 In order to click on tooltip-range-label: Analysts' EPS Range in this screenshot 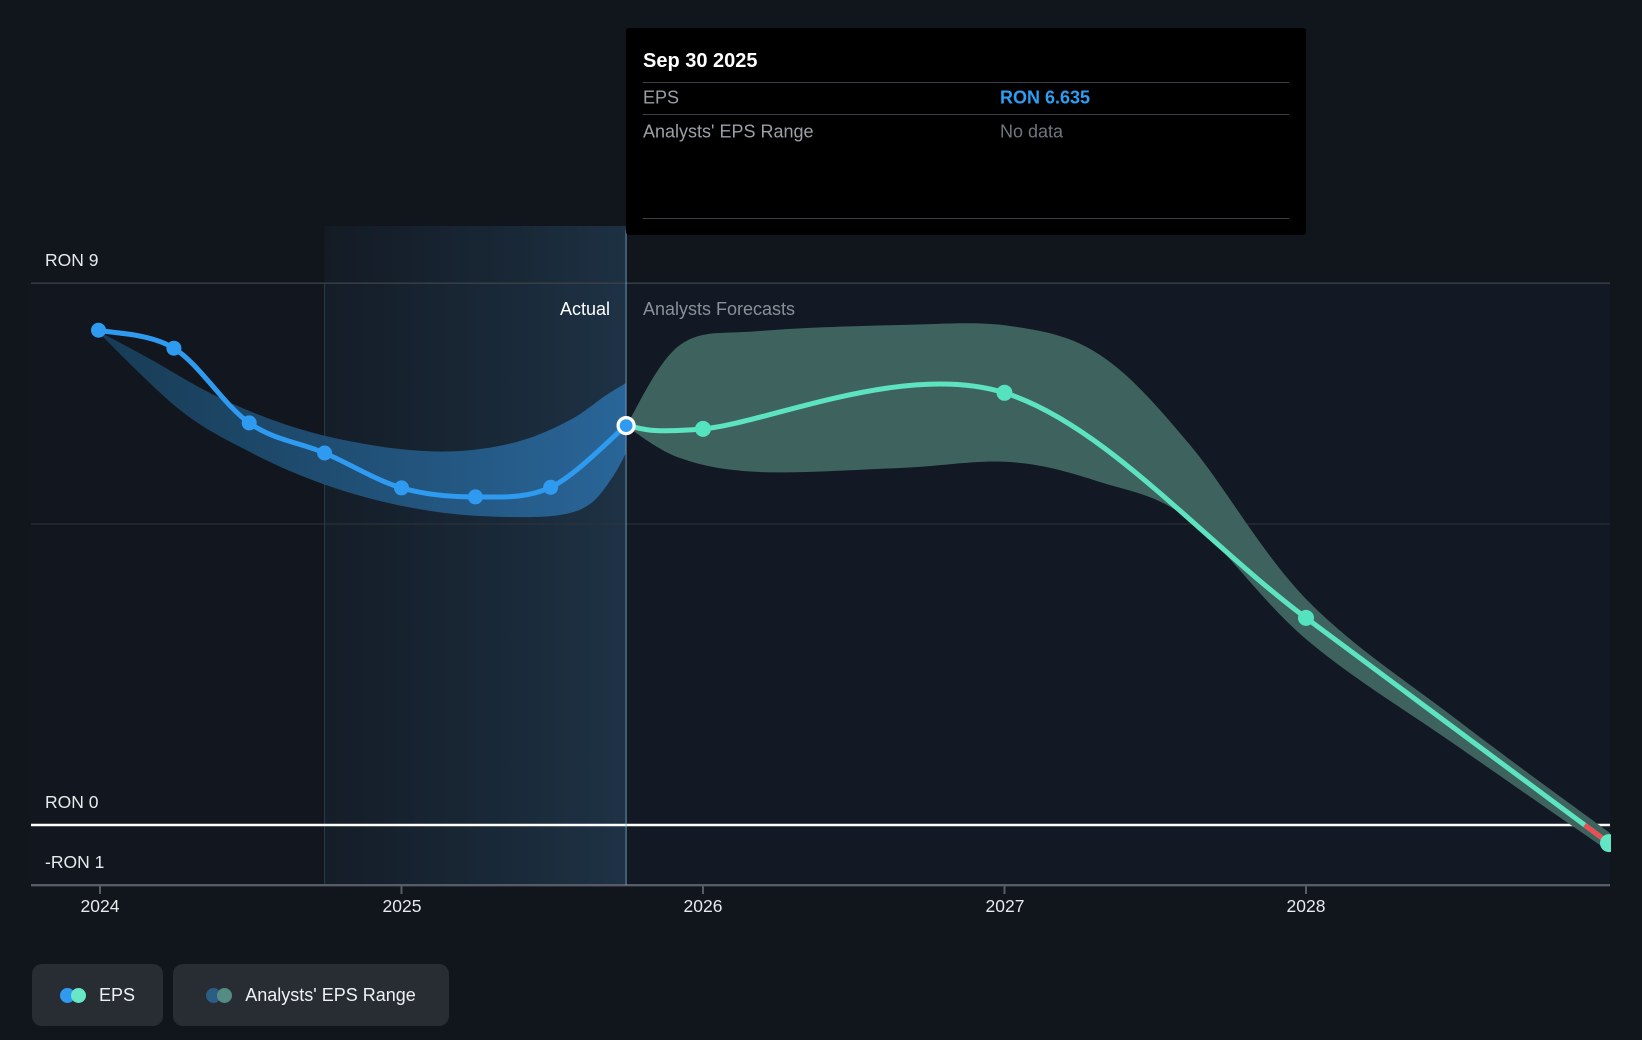, I will do `click(728, 131)`.